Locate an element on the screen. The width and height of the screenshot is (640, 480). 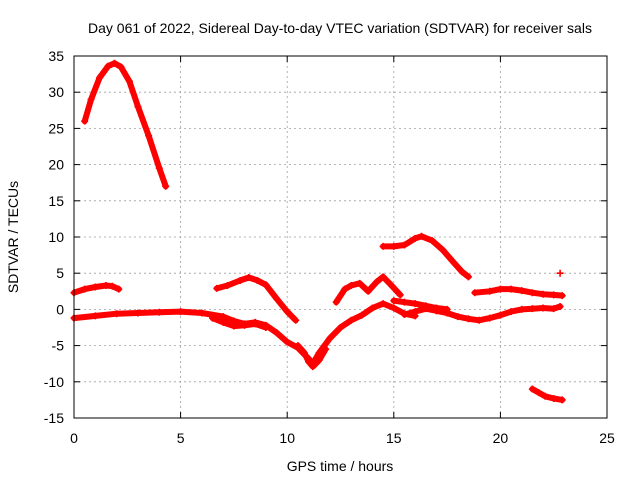
series-lone-point is located at coordinates (560, 273).